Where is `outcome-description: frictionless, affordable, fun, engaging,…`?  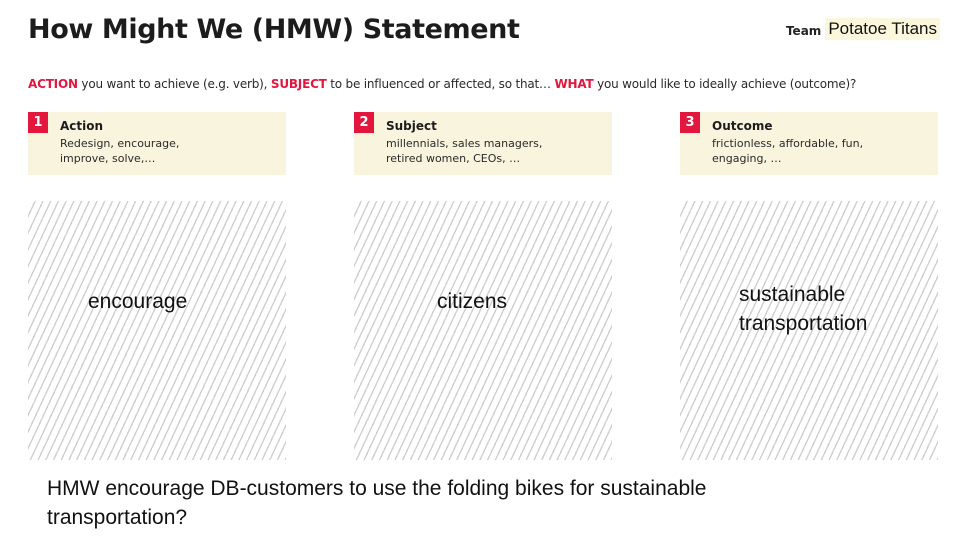
outcome-description: frictionless, affordable, fun, engaging,… is located at coordinates (822, 151).